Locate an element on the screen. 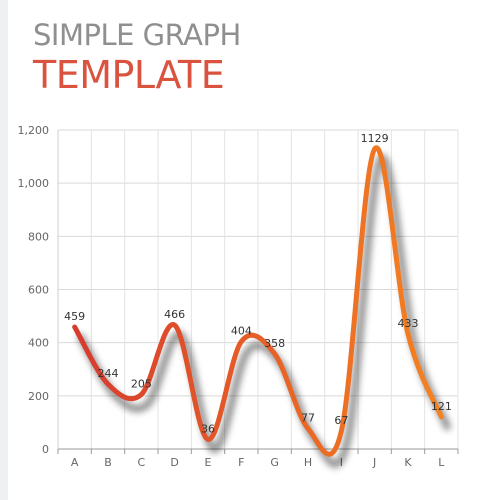 The height and width of the screenshot is (500, 500). y-tick-label: 800 is located at coordinates (38, 236).